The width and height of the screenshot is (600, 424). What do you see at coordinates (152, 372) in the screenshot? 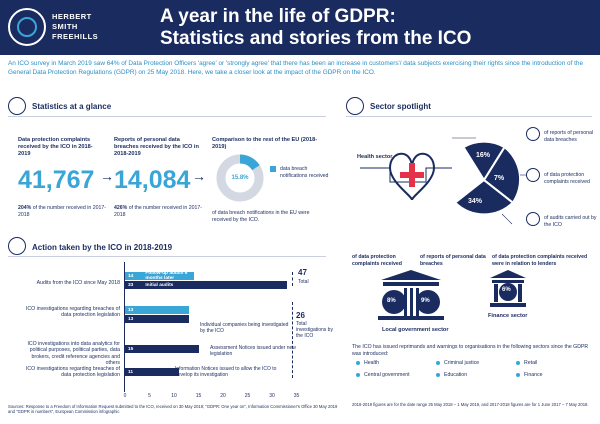
I see `chart-bar: 11` at bounding box center [152, 372].